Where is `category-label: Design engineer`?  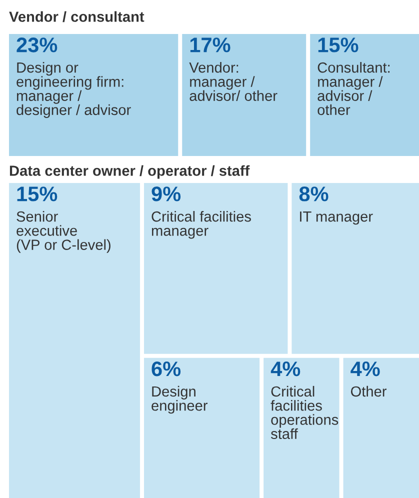 category-label: Design engineer is located at coordinates (180, 400).